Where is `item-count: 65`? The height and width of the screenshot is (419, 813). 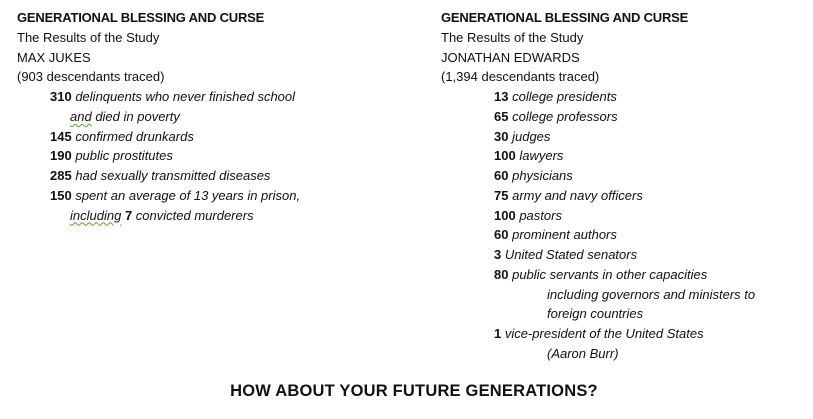
item-count: 65 is located at coordinates (501, 116).